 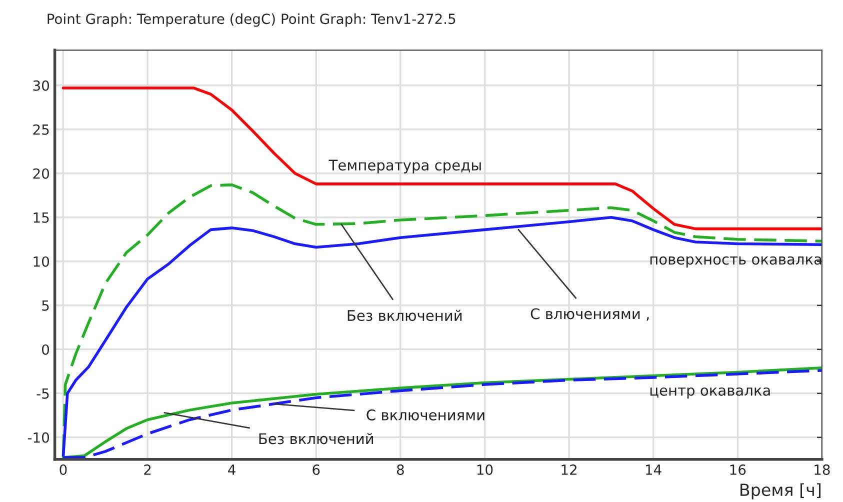 What do you see at coordinates (45, 305) in the screenshot?
I see `y-tick-label: 5` at bounding box center [45, 305].